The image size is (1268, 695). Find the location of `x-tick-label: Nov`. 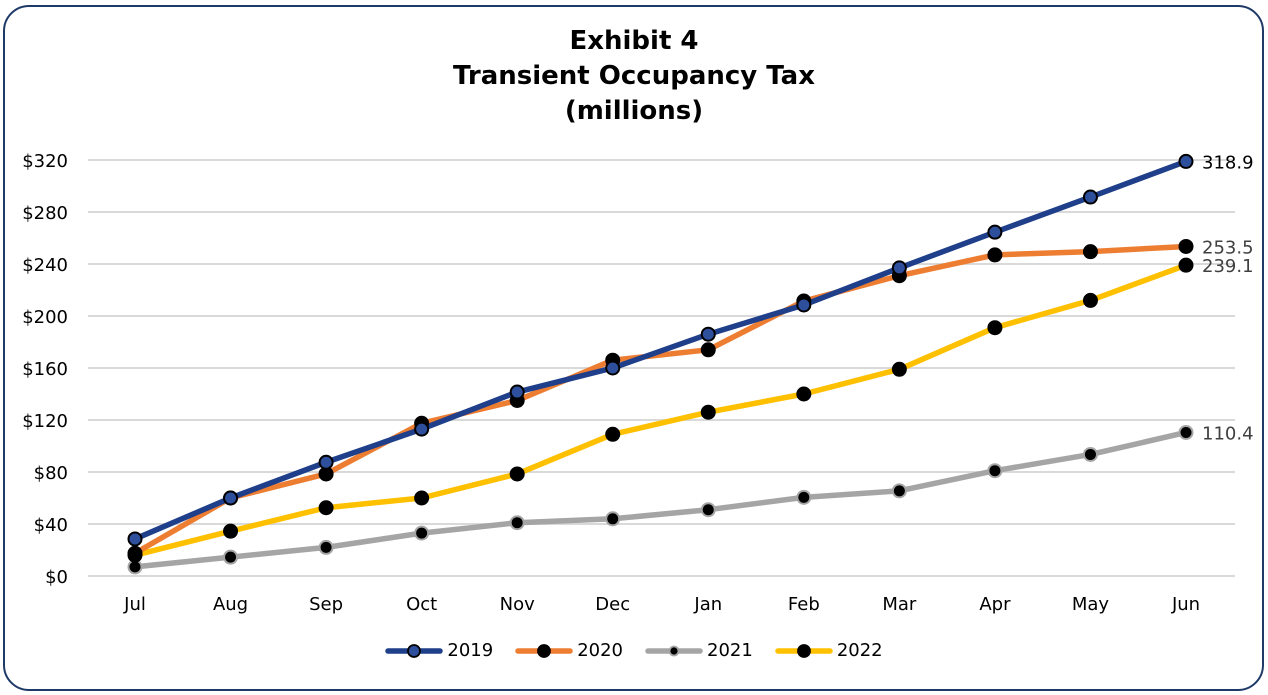

x-tick-label: Nov is located at coordinates (517, 604).